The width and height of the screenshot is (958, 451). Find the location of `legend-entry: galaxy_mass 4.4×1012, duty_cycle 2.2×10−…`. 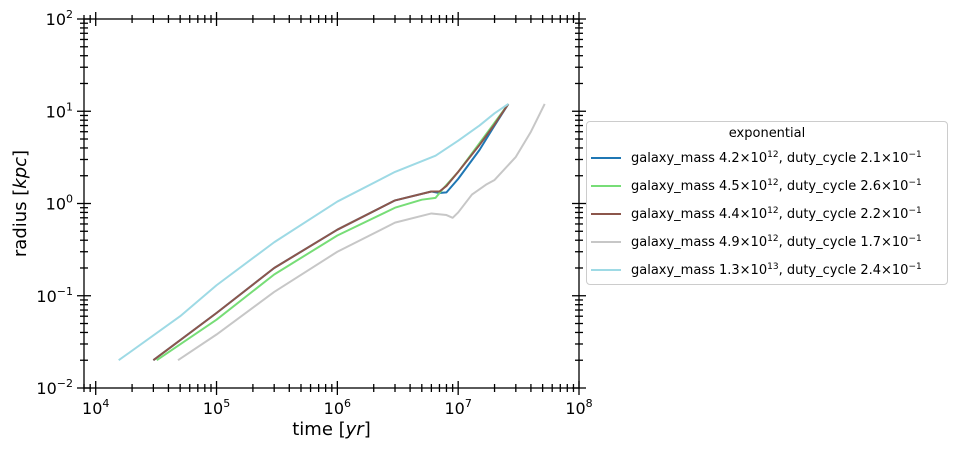

legend-entry: galaxy_mass 4.4×1012, duty_cycle 2.2×10−… is located at coordinates (756, 214).